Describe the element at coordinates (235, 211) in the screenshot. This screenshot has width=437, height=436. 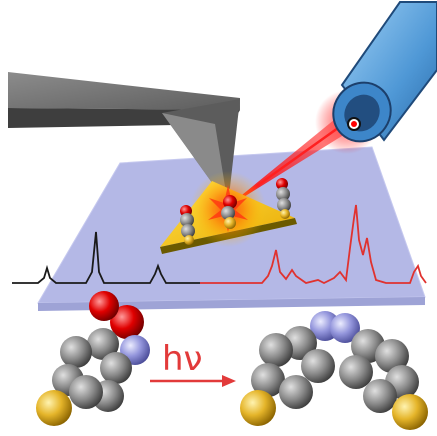
I see `molecule-icon` at that location.